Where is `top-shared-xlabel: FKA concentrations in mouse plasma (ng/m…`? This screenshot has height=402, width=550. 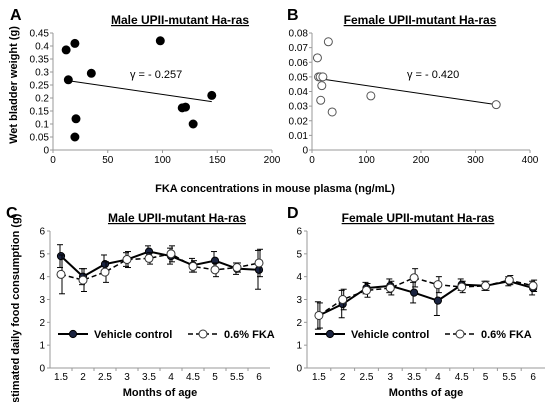
top-shared-xlabel: FKA concentrations in mouse plasma (ng/m… is located at coordinates (275, 189).